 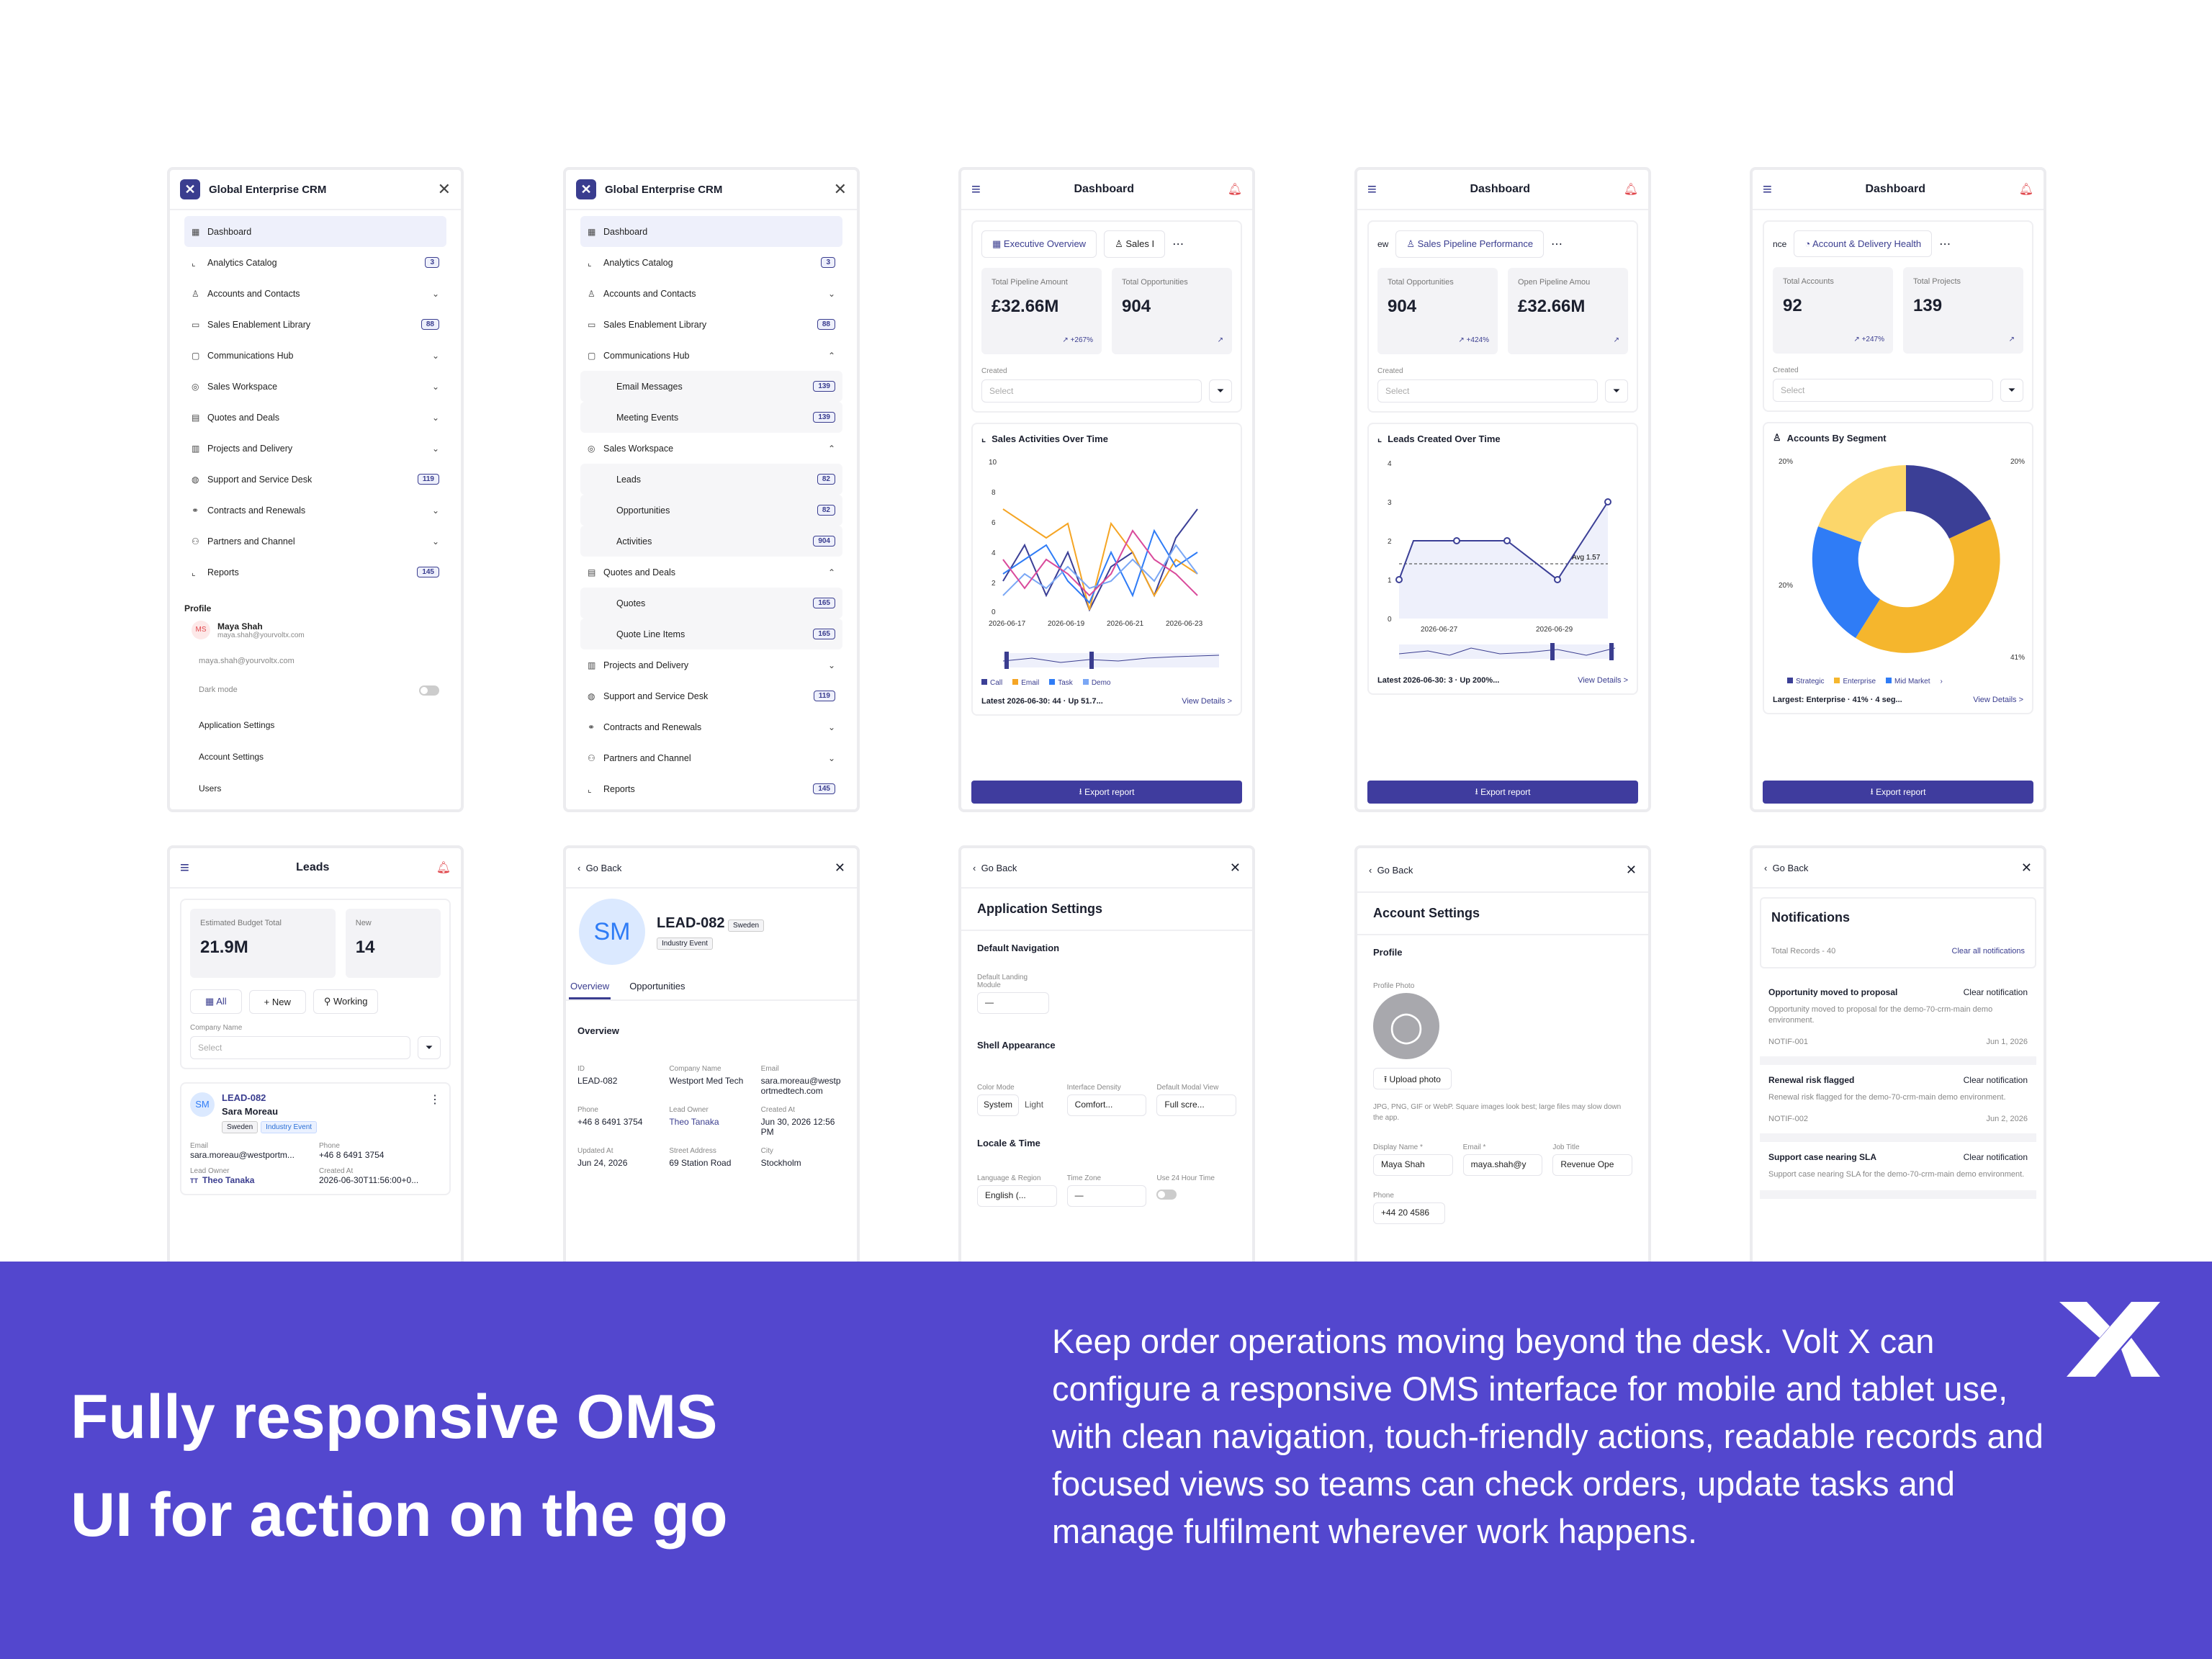 I want to click on job-title-field: Revenue Ope, so click(x=1593, y=1165).